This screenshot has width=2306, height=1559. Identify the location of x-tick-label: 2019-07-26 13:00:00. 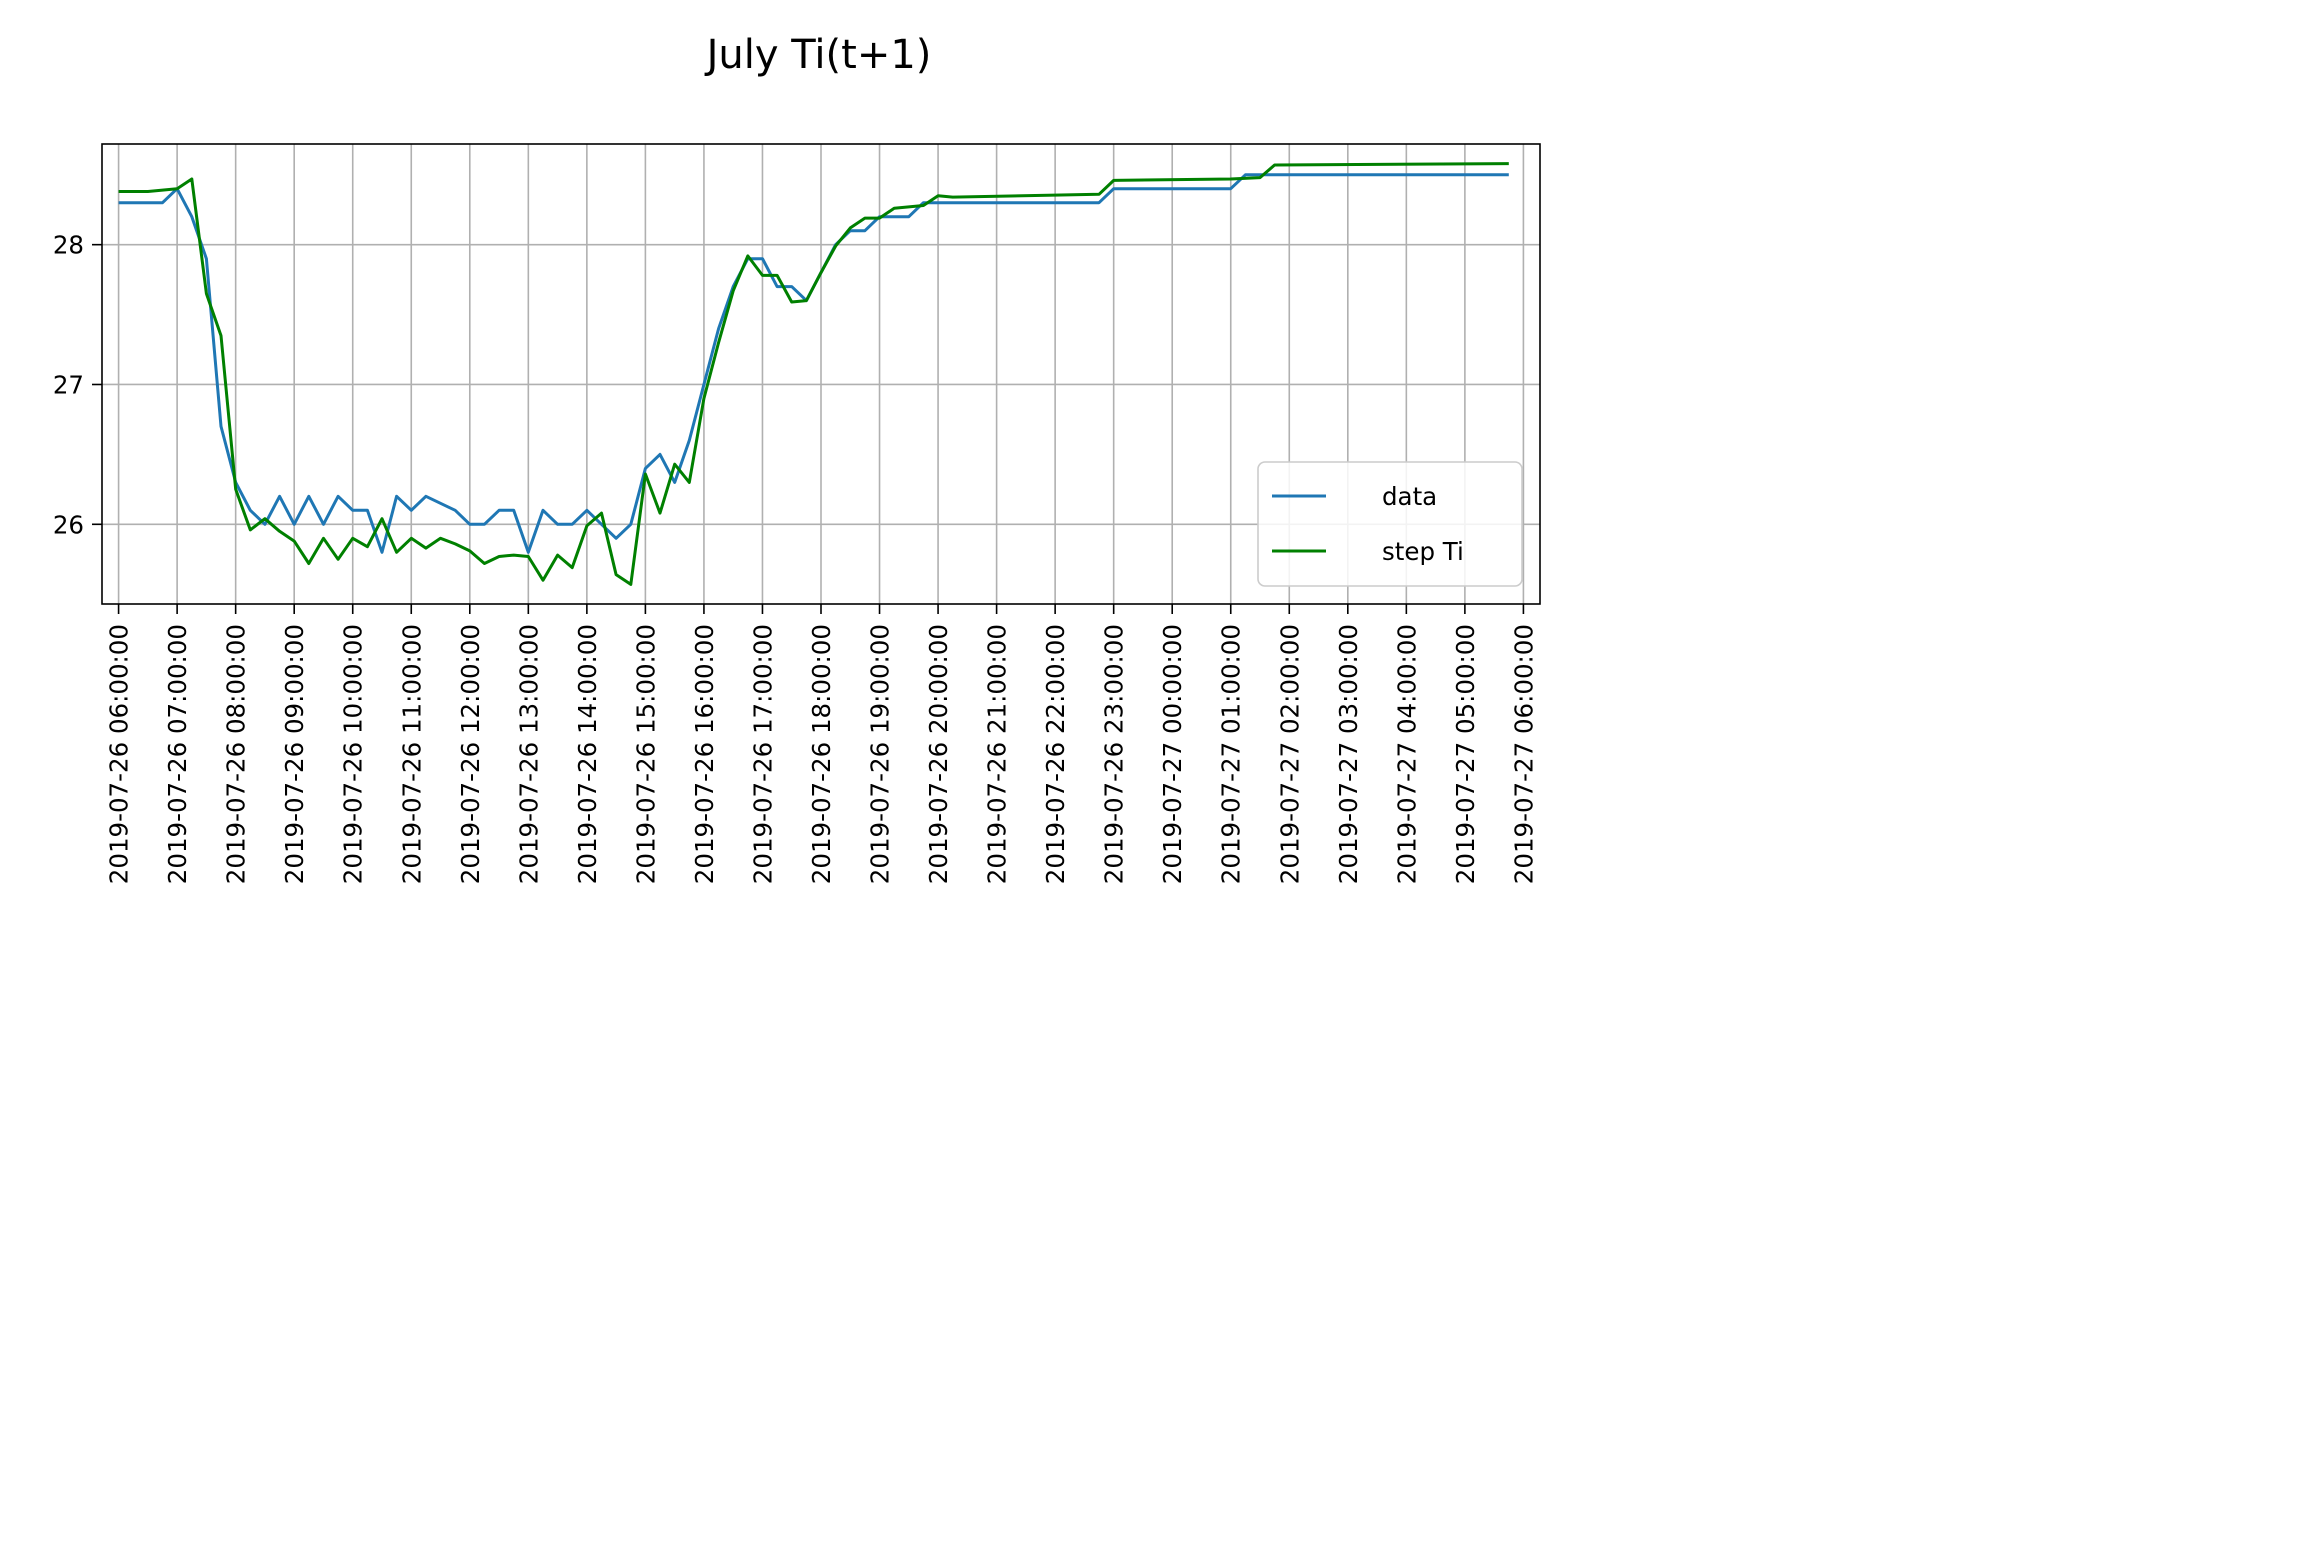
(528, 754).